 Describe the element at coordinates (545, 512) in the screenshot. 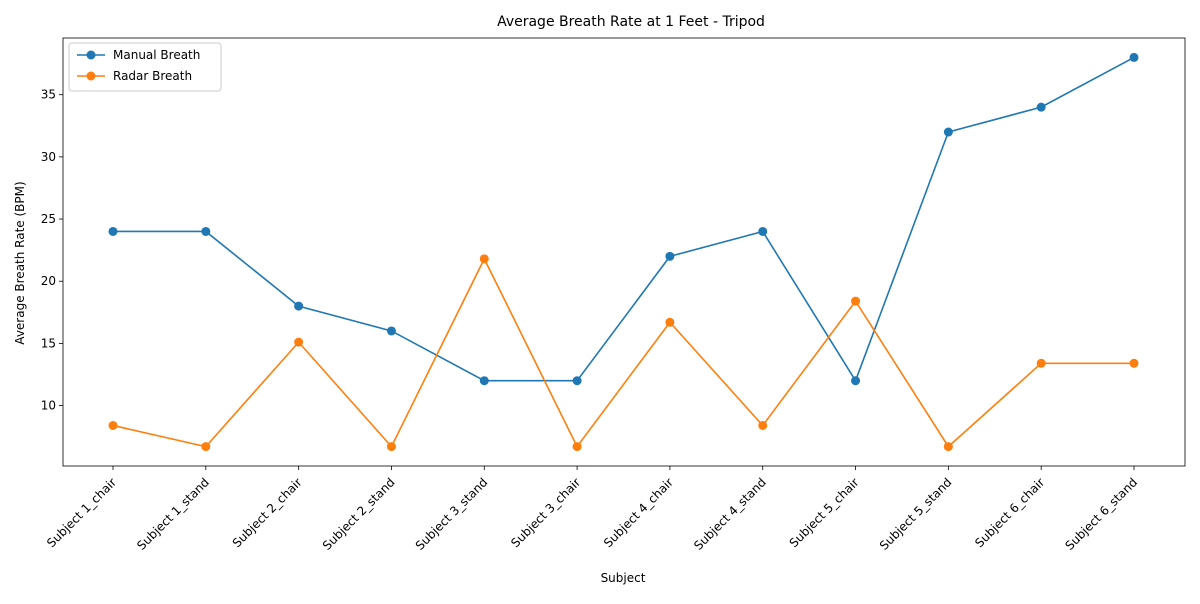

I see `x-tick-label: Subject 3_chair` at that location.